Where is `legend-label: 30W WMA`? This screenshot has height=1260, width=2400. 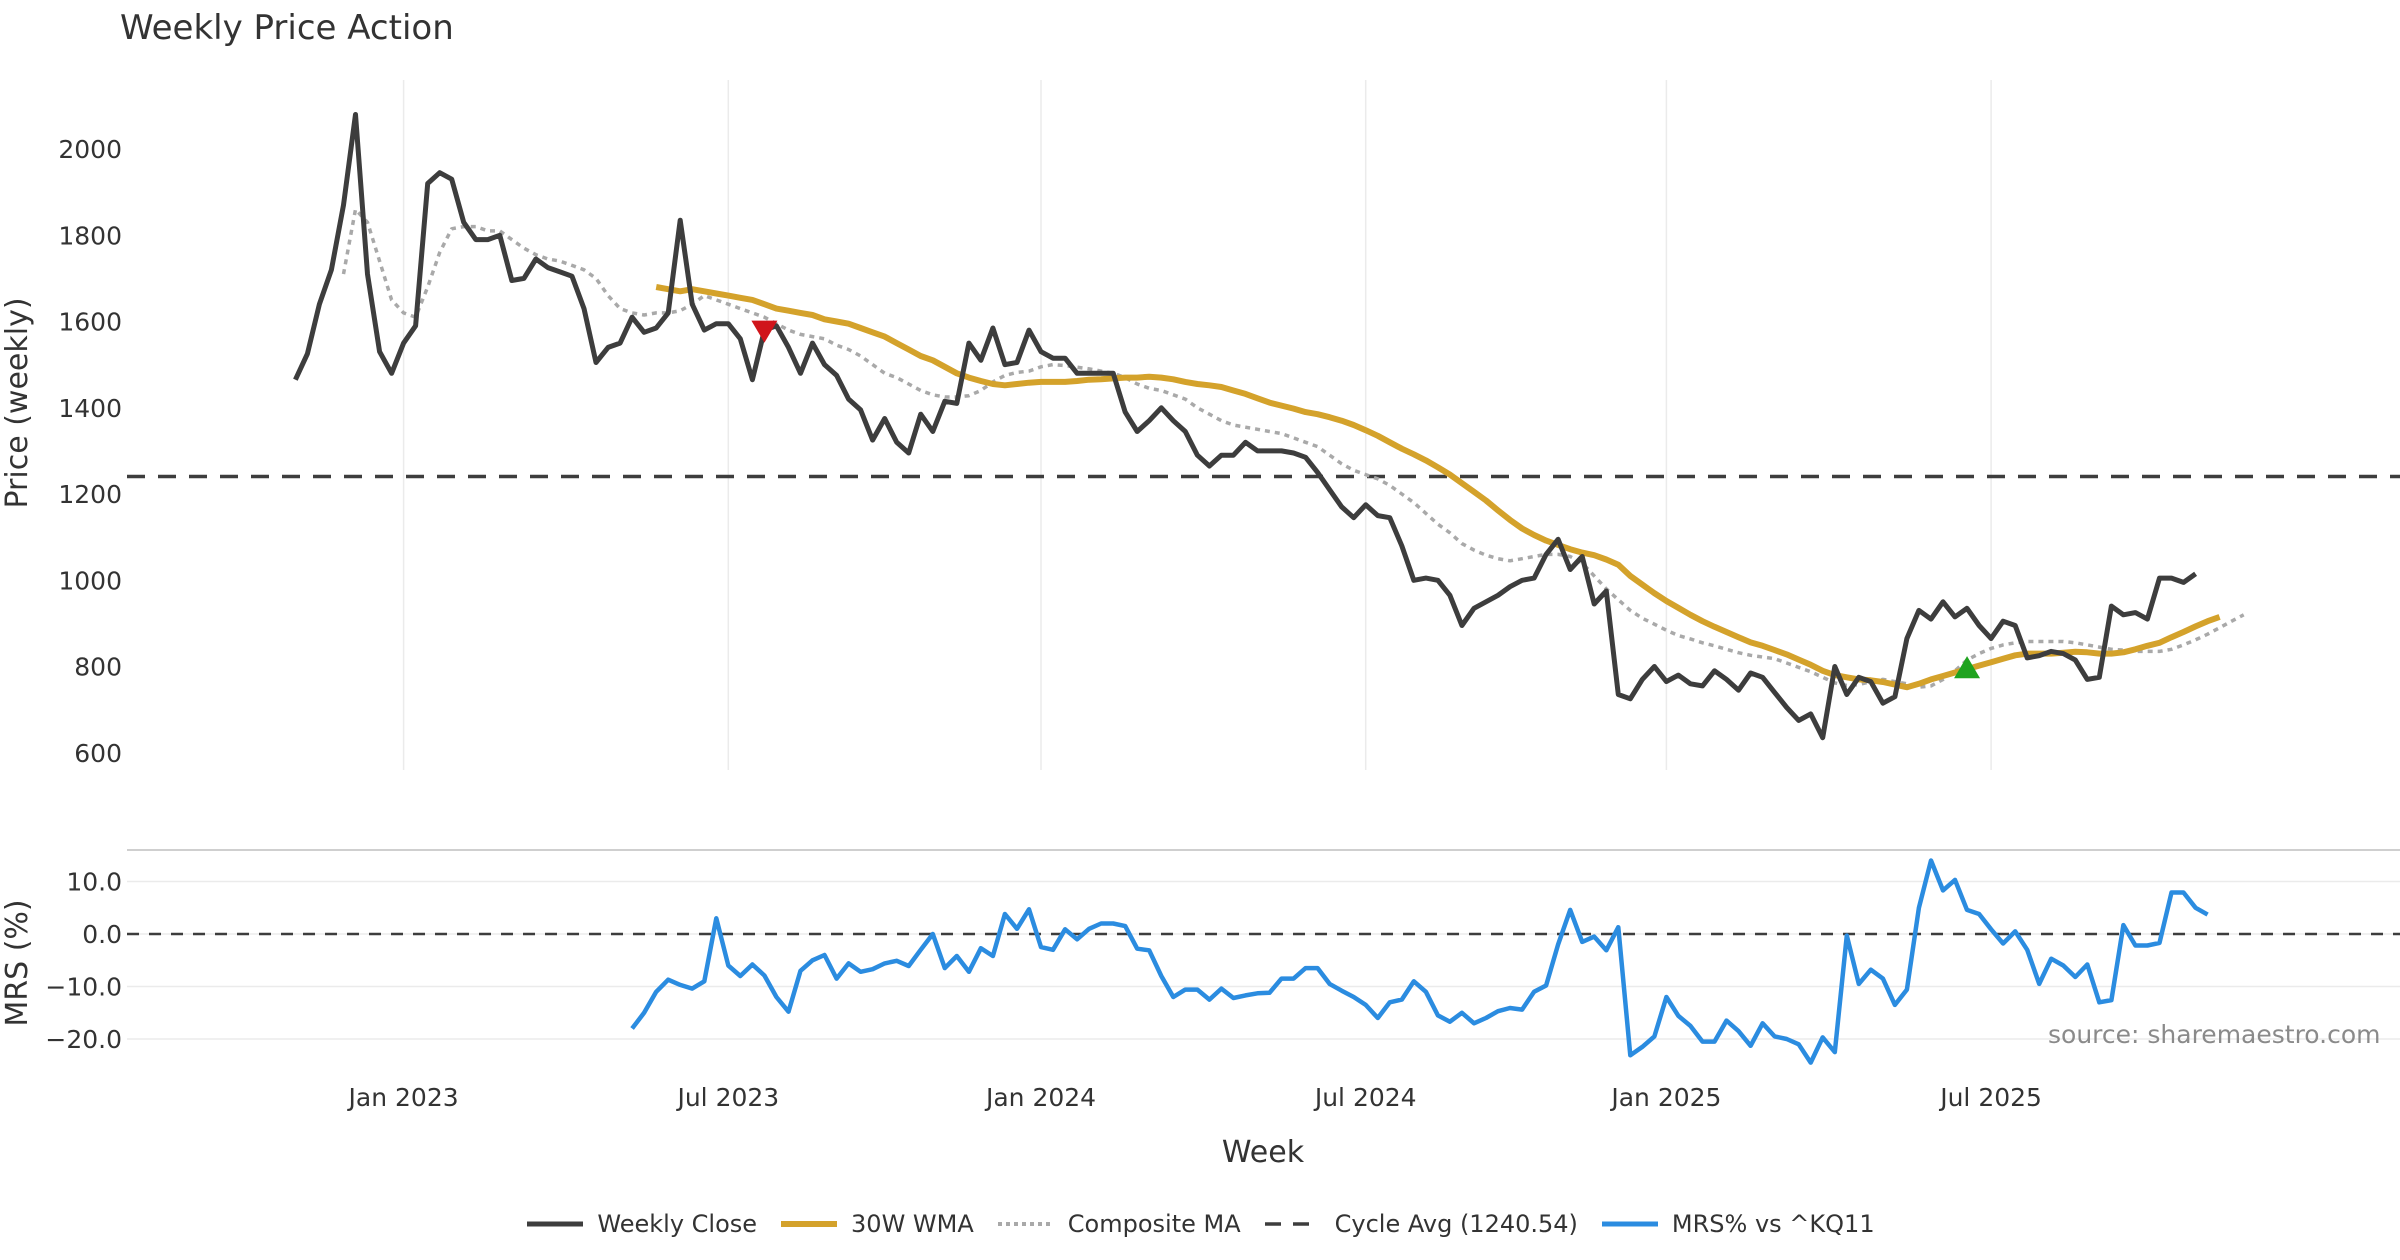
legend-label: 30W WMA is located at coordinates (912, 1224).